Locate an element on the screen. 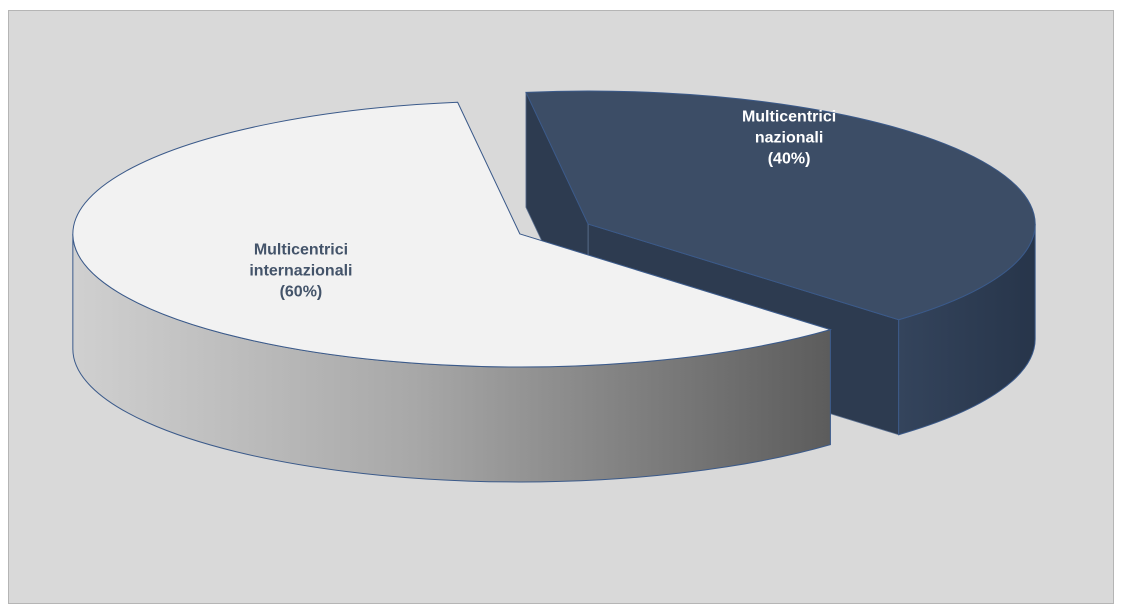 The height and width of the screenshot is (609, 1121). slice-label-1-line-2: (60%) is located at coordinates (301, 291).